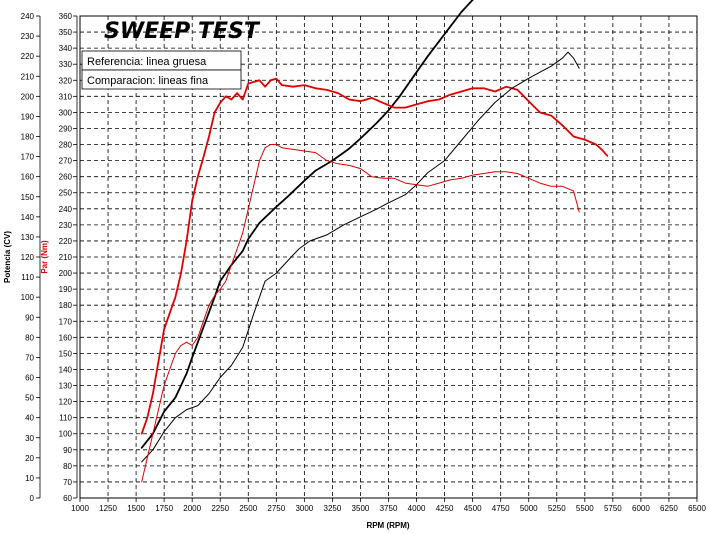  Describe the element at coordinates (66, 64) in the screenshot. I see `torque-tick-label: 330` at that location.